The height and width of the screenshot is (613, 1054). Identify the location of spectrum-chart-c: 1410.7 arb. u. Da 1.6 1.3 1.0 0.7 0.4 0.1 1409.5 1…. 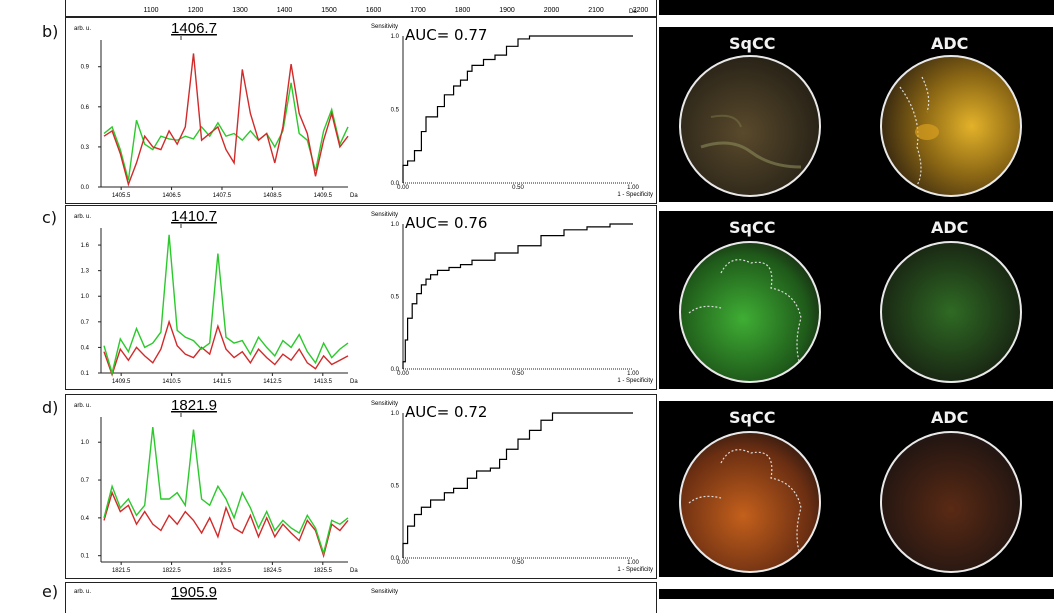
(216, 296).